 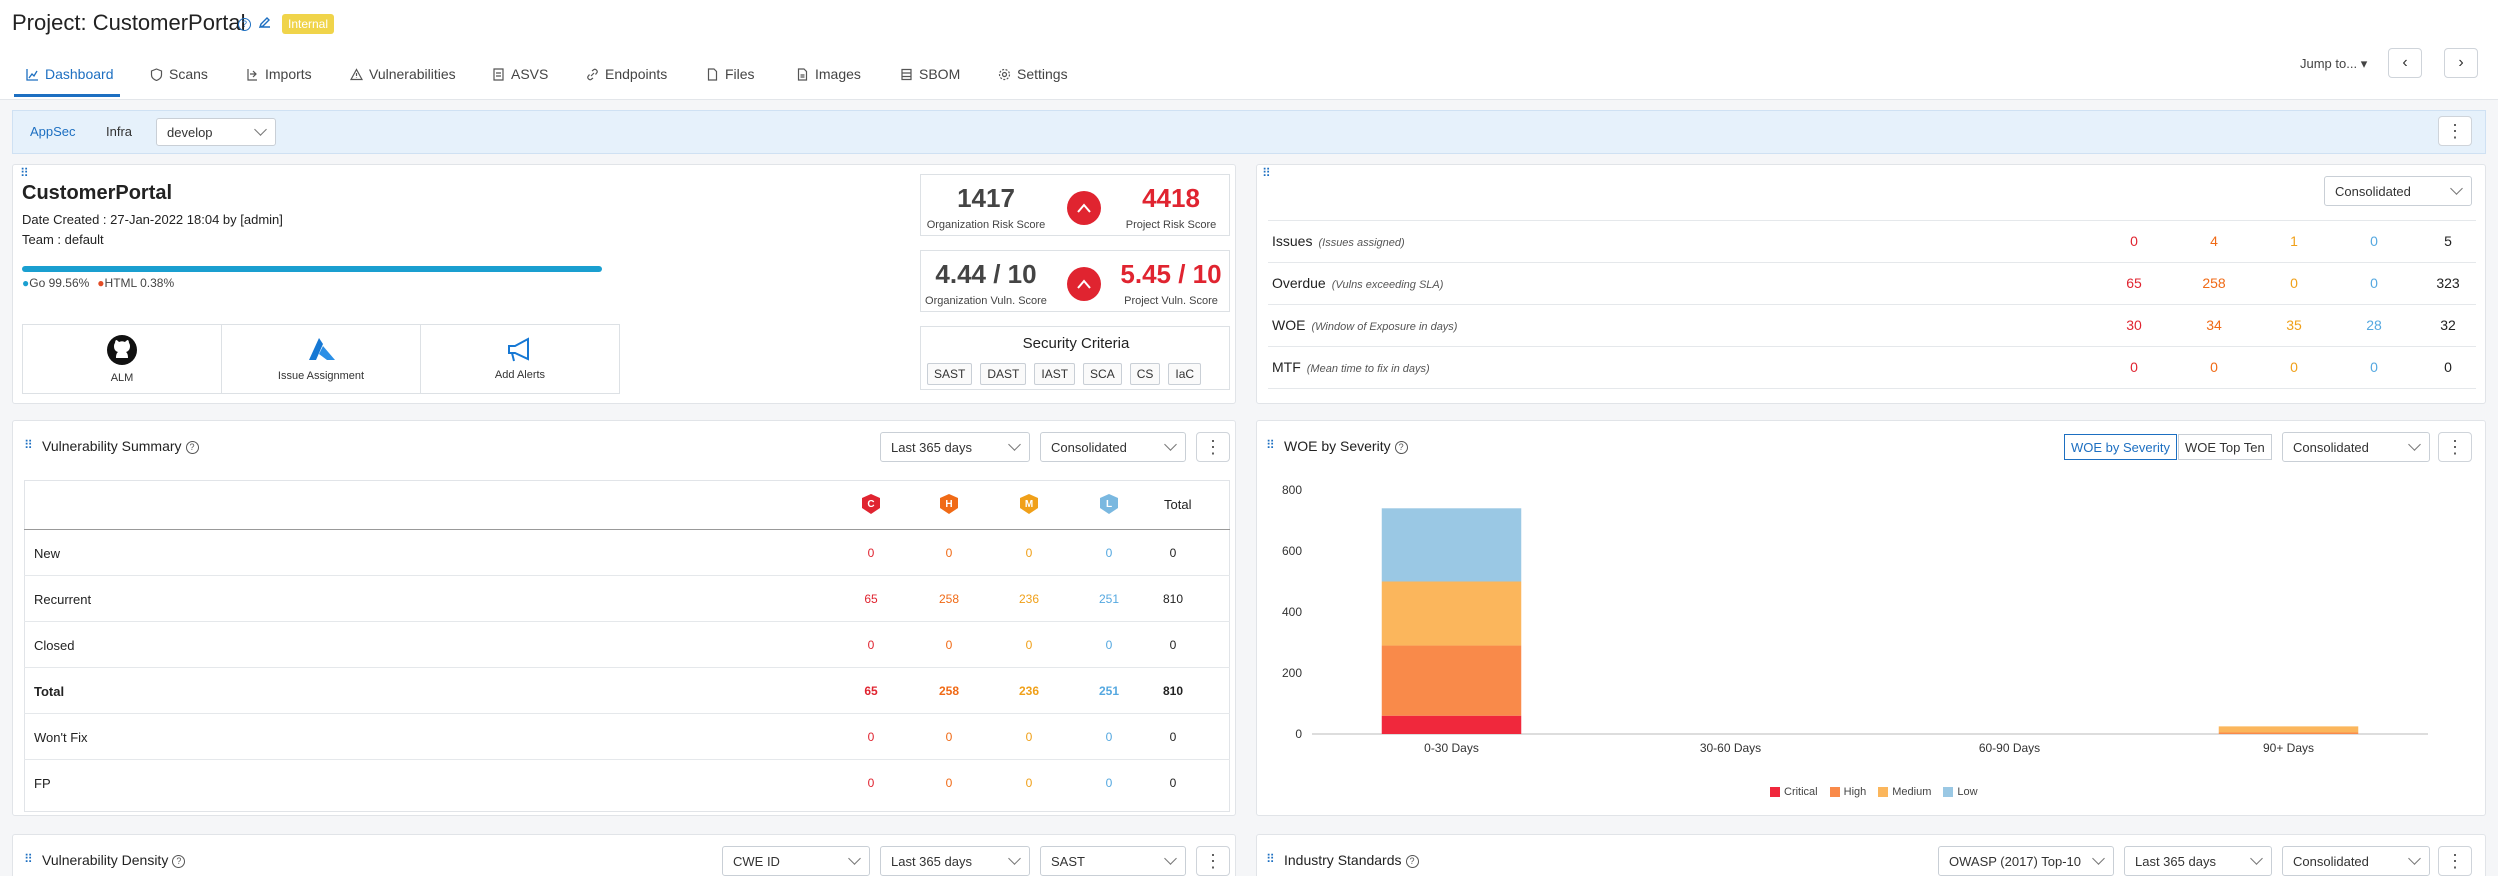 I want to click on vuln-summary-menu-button: ⋮, so click(x=1213, y=447).